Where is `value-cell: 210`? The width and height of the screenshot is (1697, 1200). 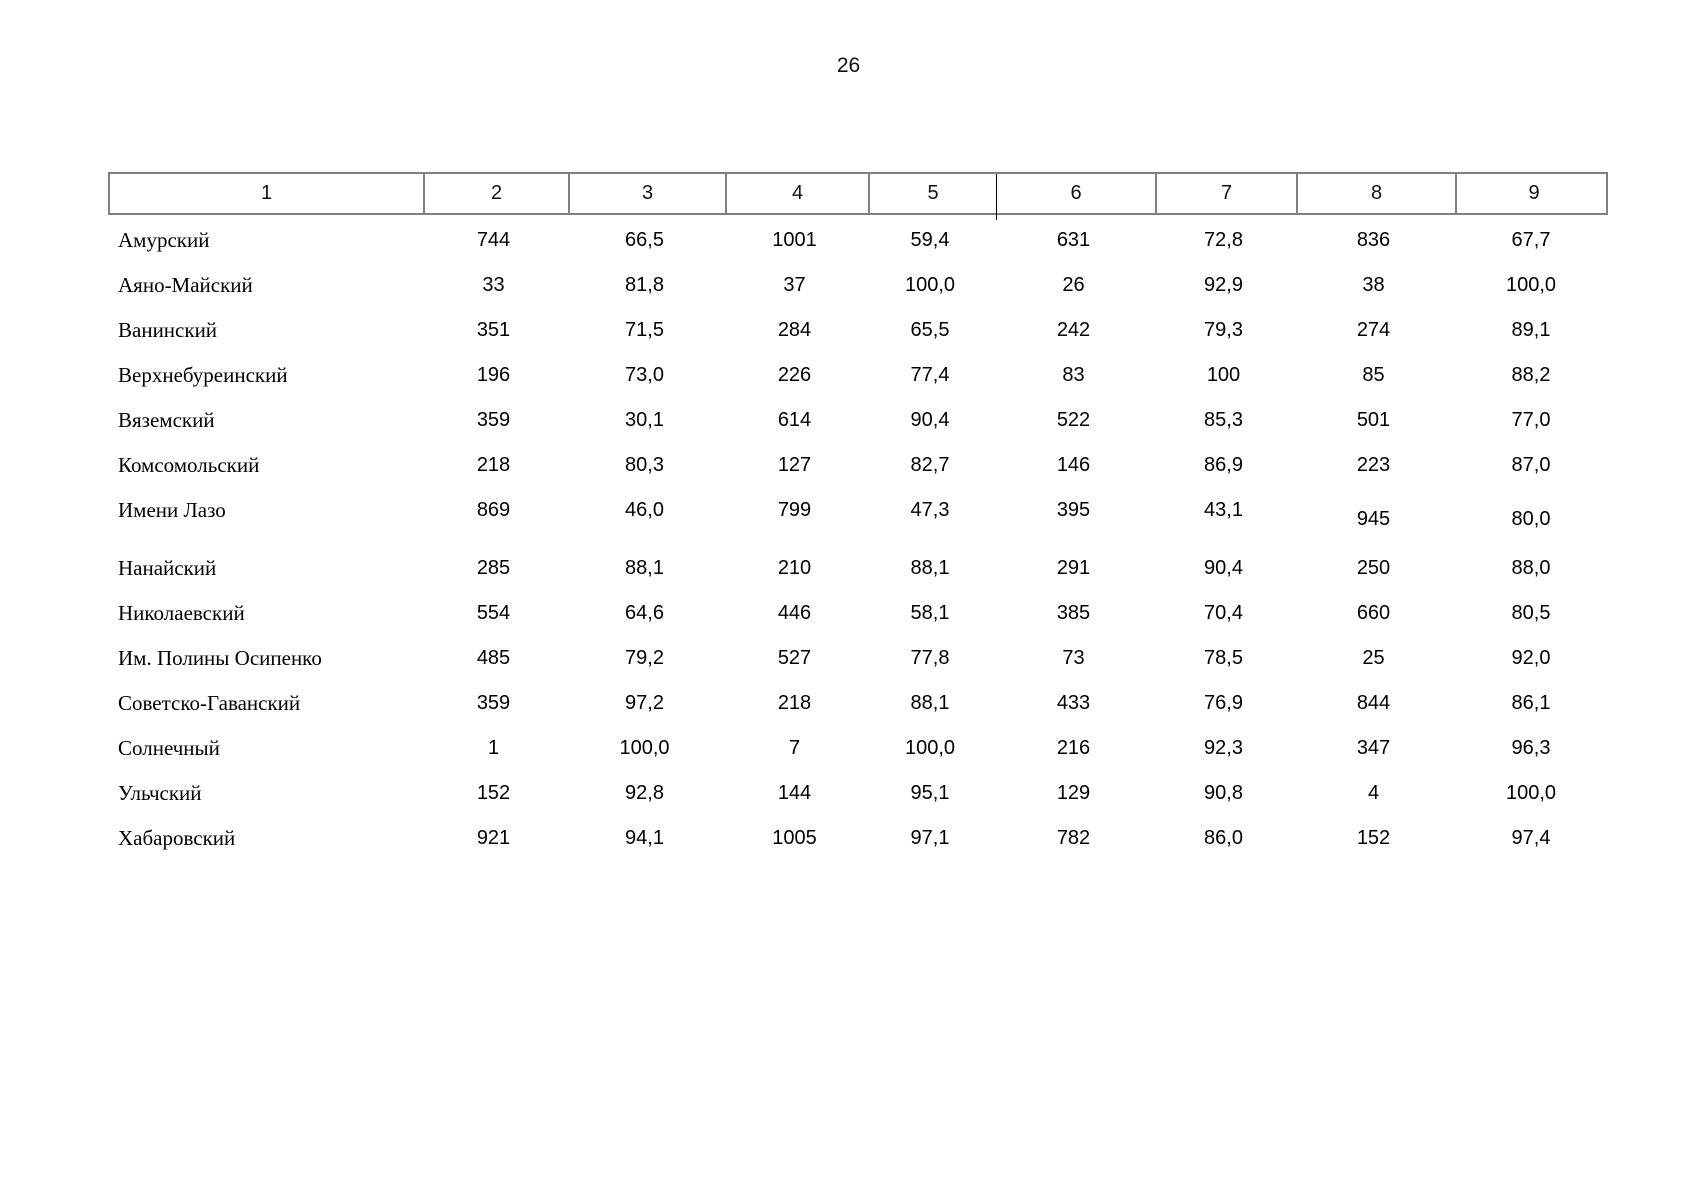 value-cell: 210 is located at coordinates (794, 568).